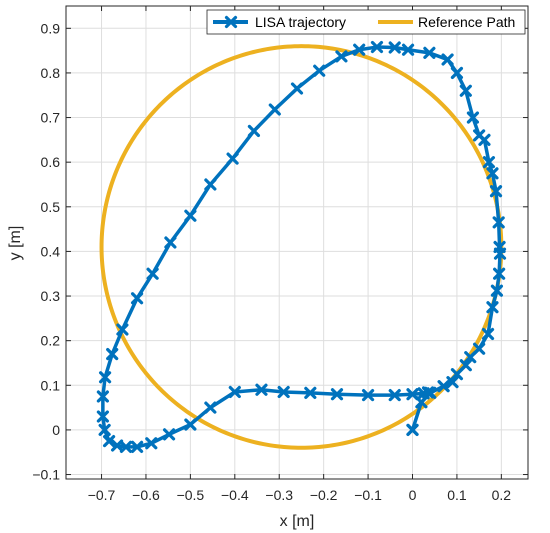 The height and width of the screenshot is (533, 550). What do you see at coordinates (15, 243) in the screenshot?
I see `y-axis-label: y [m]` at bounding box center [15, 243].